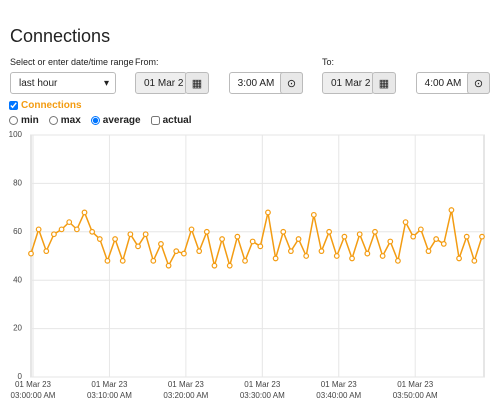 This screenshot has height=403, width=500. What do you see at coordinates (161, 83) in the screenshot?
I see `from-date: 01 Mar 2` at bounding box center [161, 83].